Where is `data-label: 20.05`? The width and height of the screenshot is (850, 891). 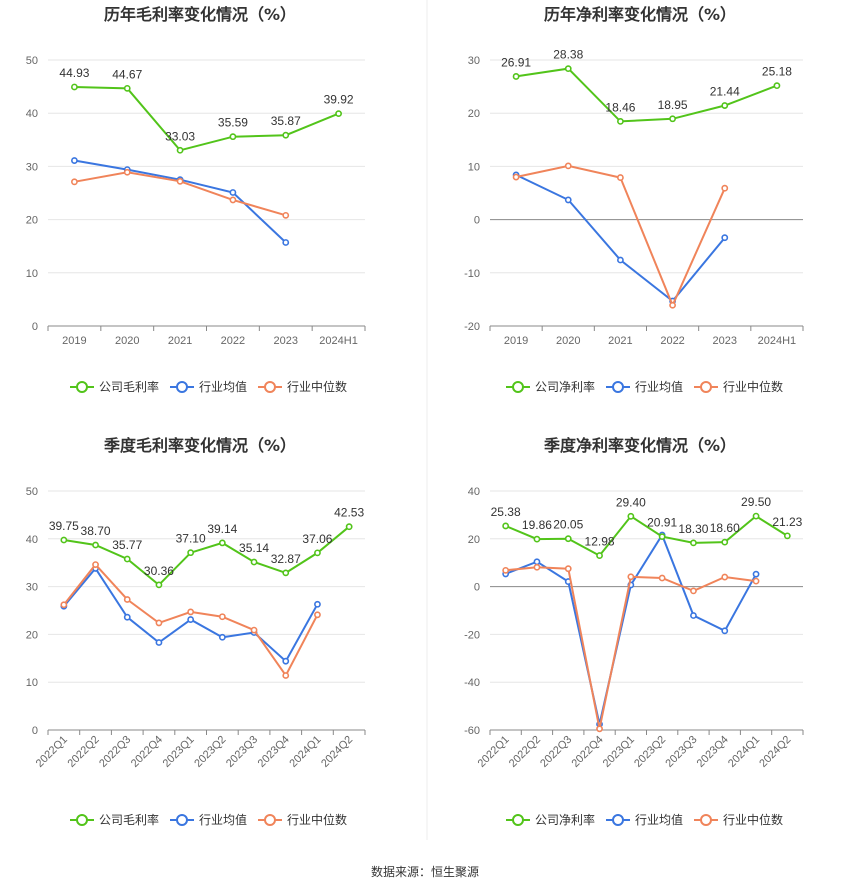 data-label: 20.05 is located at coordinates (568, 525).